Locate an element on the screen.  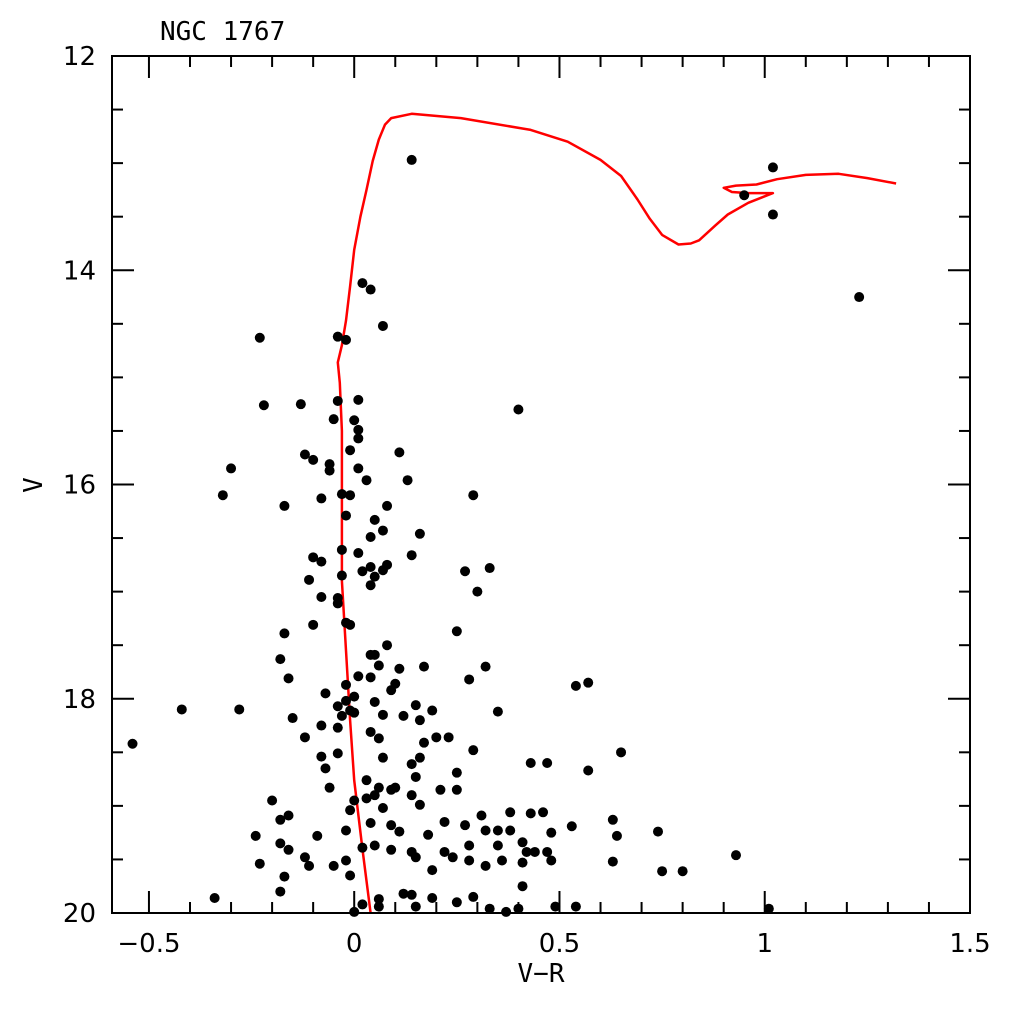
y-axis-title: V is located at coordinates (34, 485).